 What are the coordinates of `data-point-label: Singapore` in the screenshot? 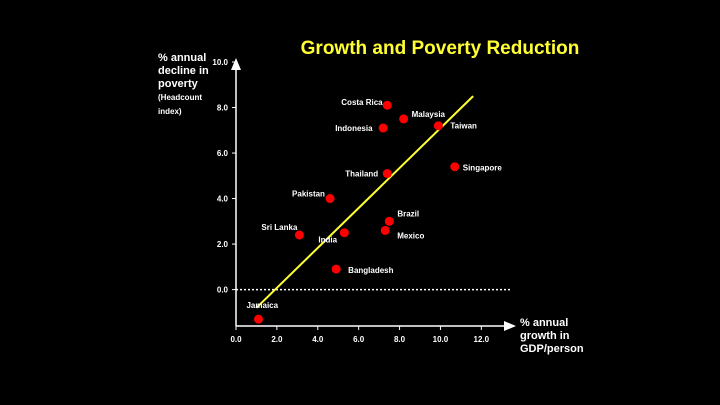 It's located at (483, 168).